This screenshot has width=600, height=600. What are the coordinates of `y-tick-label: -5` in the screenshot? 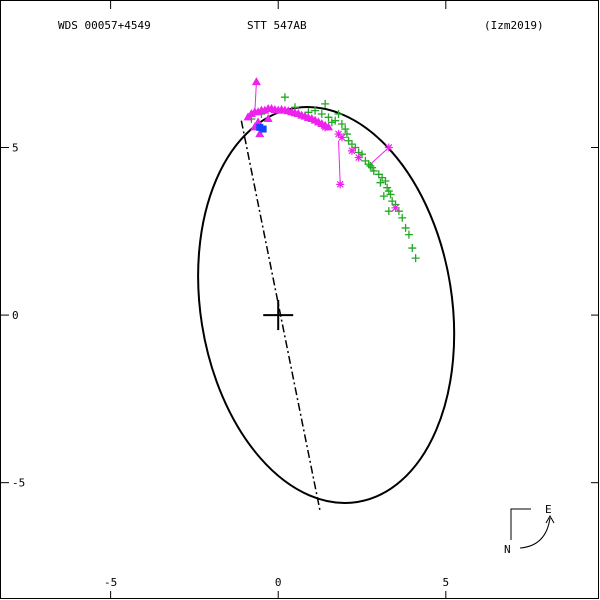 It's located at (18, 483).